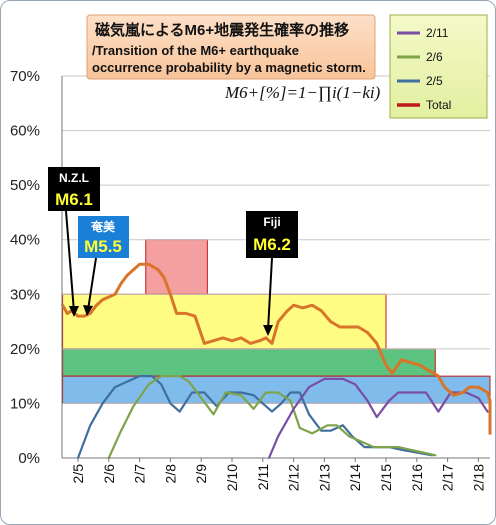  I want to click on annotation-nzl-box, so click(74, 189).